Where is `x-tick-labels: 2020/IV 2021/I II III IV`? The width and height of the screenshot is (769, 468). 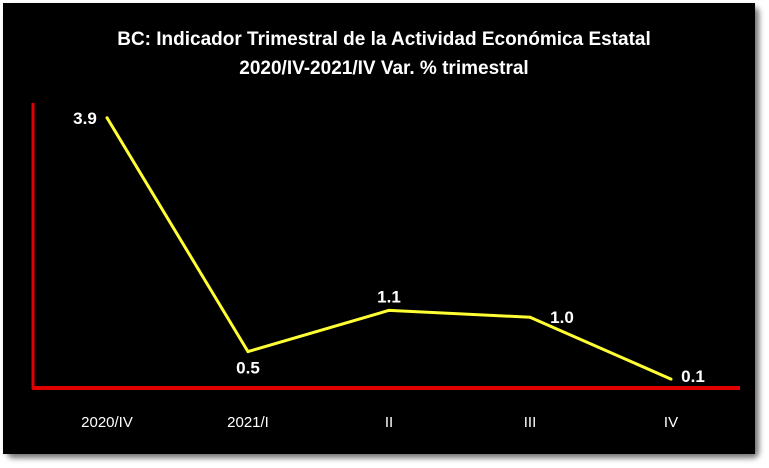 x-tick-labels: 2020/IV 2021/I II III IV is located at coordinates (379, 422).